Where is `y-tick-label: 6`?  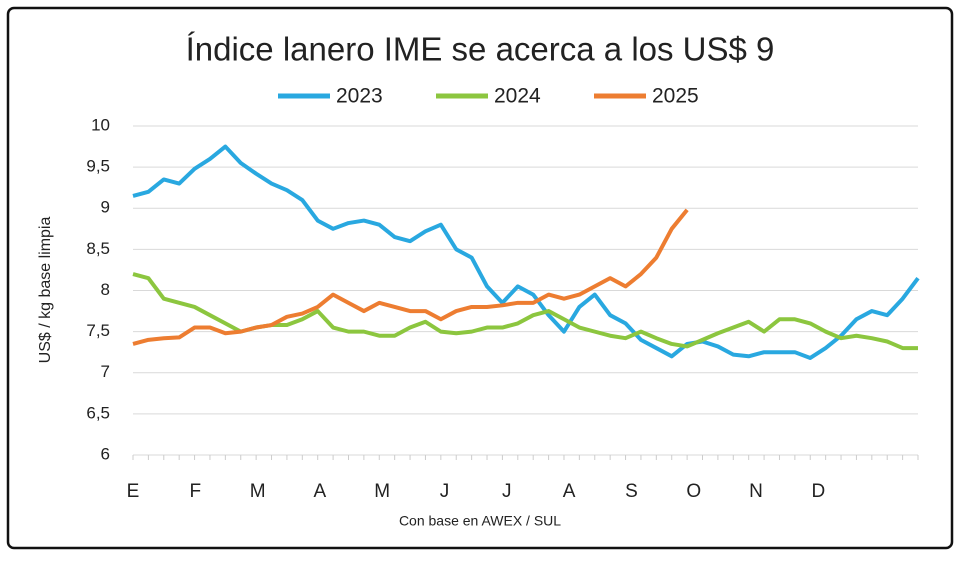 y-tick-label: 6 is located at coordinates (105, 453).